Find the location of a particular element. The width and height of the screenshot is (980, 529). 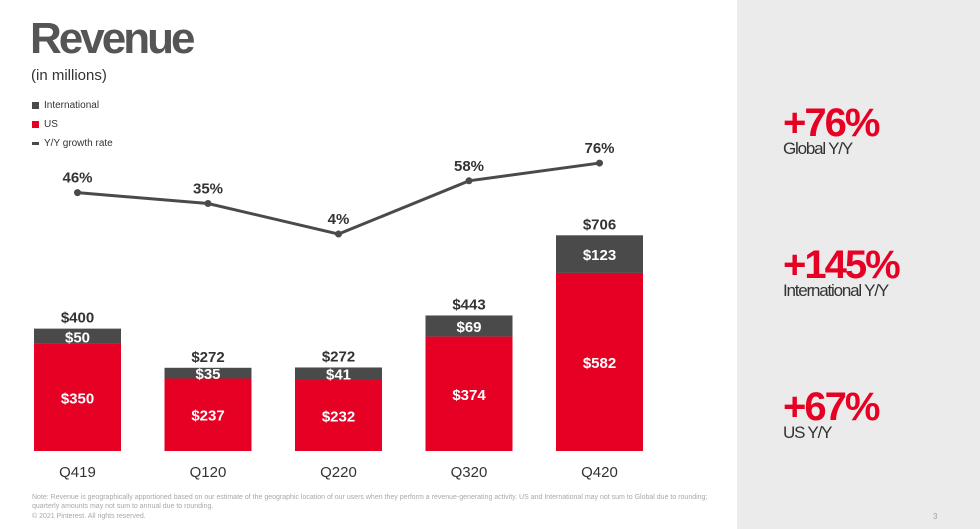

label-us-Q120: $237 is located at coordinates (207, 416).